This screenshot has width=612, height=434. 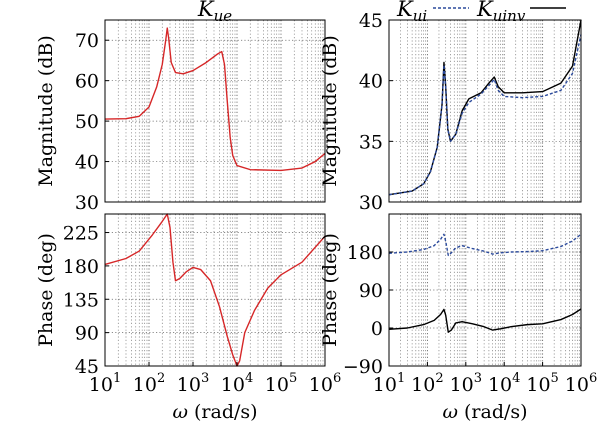 I want to click on legend-label-1: Kui, so click(x=411, y=12).